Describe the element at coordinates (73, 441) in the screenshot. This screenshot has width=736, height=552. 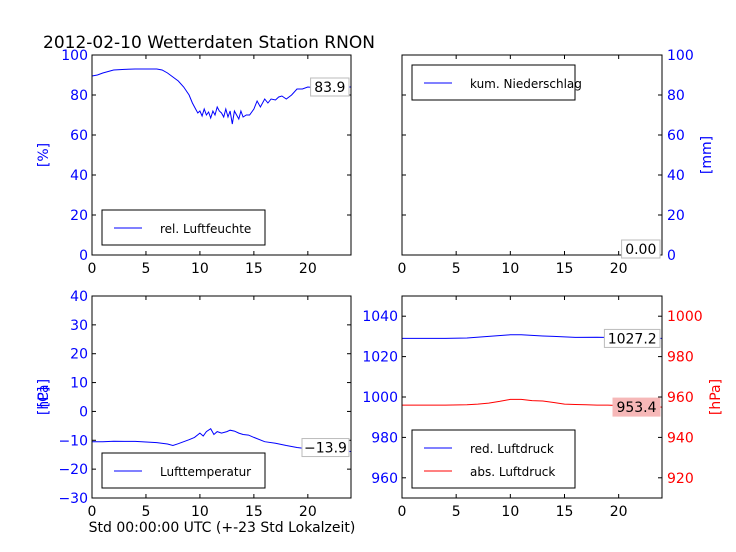
I see `y-tick-label: −10` at that location.